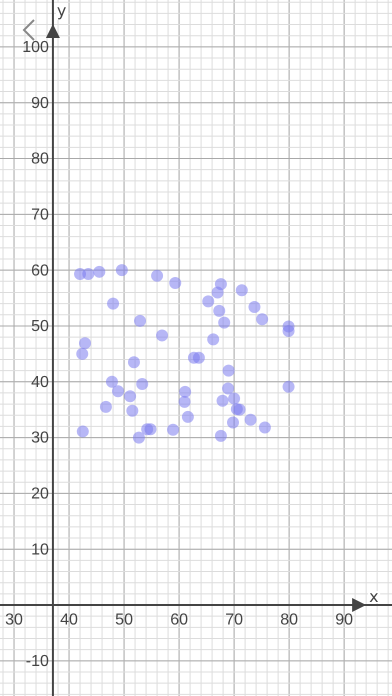 This screenshot has width=392, height=696. Describe the element at coordinates (40, 159) in the screenshot. I see `y-tick-label: 80` at that location.